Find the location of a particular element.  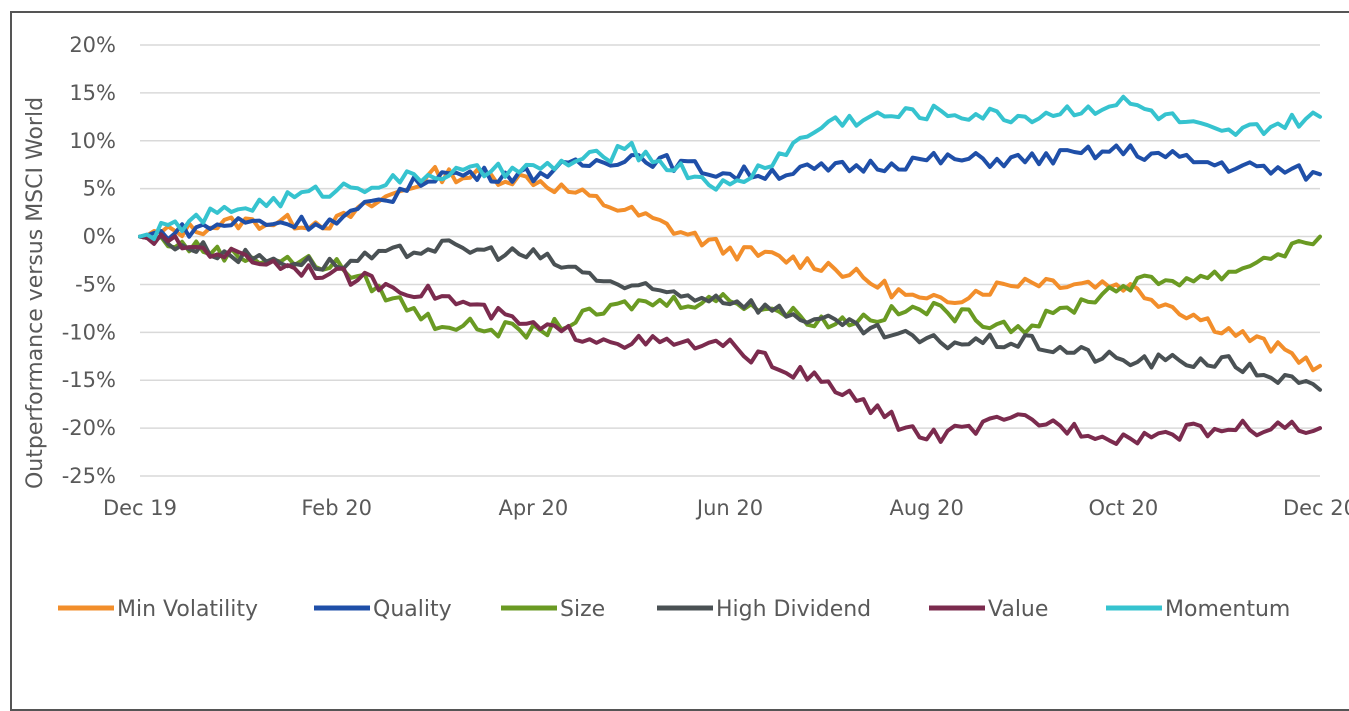

y-axis-label: Outperformance versus MSCI World is located at coordinates (35, 293).